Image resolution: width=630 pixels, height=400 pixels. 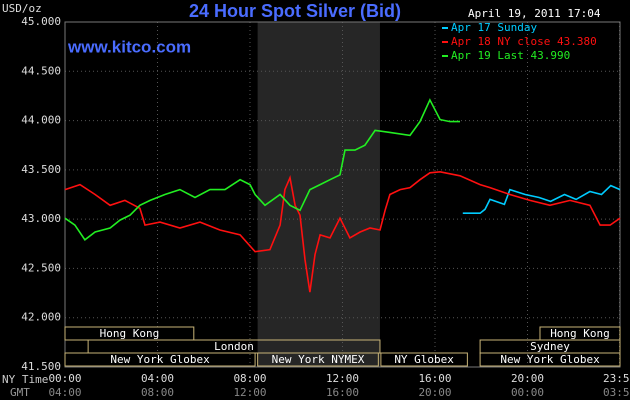 I want to click on x2-tick-label: 08:00, so click(x=157, y=392).